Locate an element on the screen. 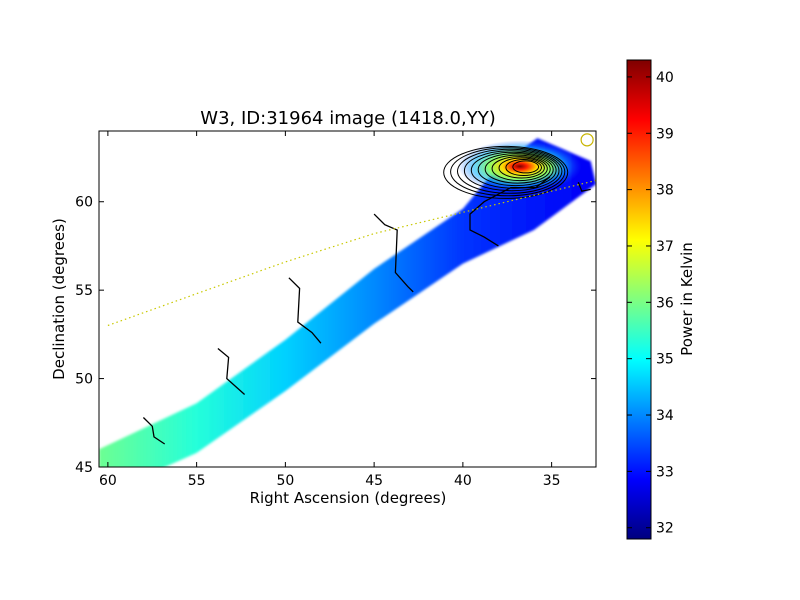  colorbar-tick-label: 34 is located at coordinates (665, 416).